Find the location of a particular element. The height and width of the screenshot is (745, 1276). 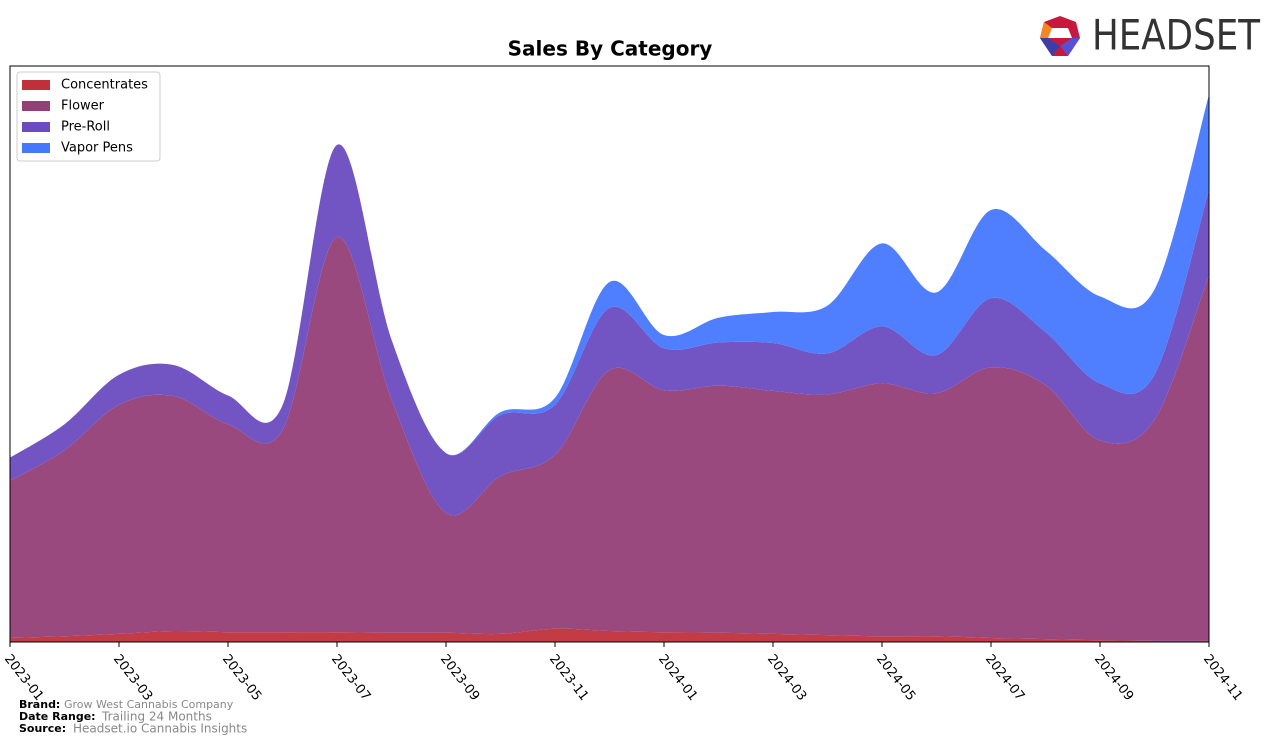

legend: Concentrates Flower Pre-Roll Vapor Pens is located at coordinates (88, 116).